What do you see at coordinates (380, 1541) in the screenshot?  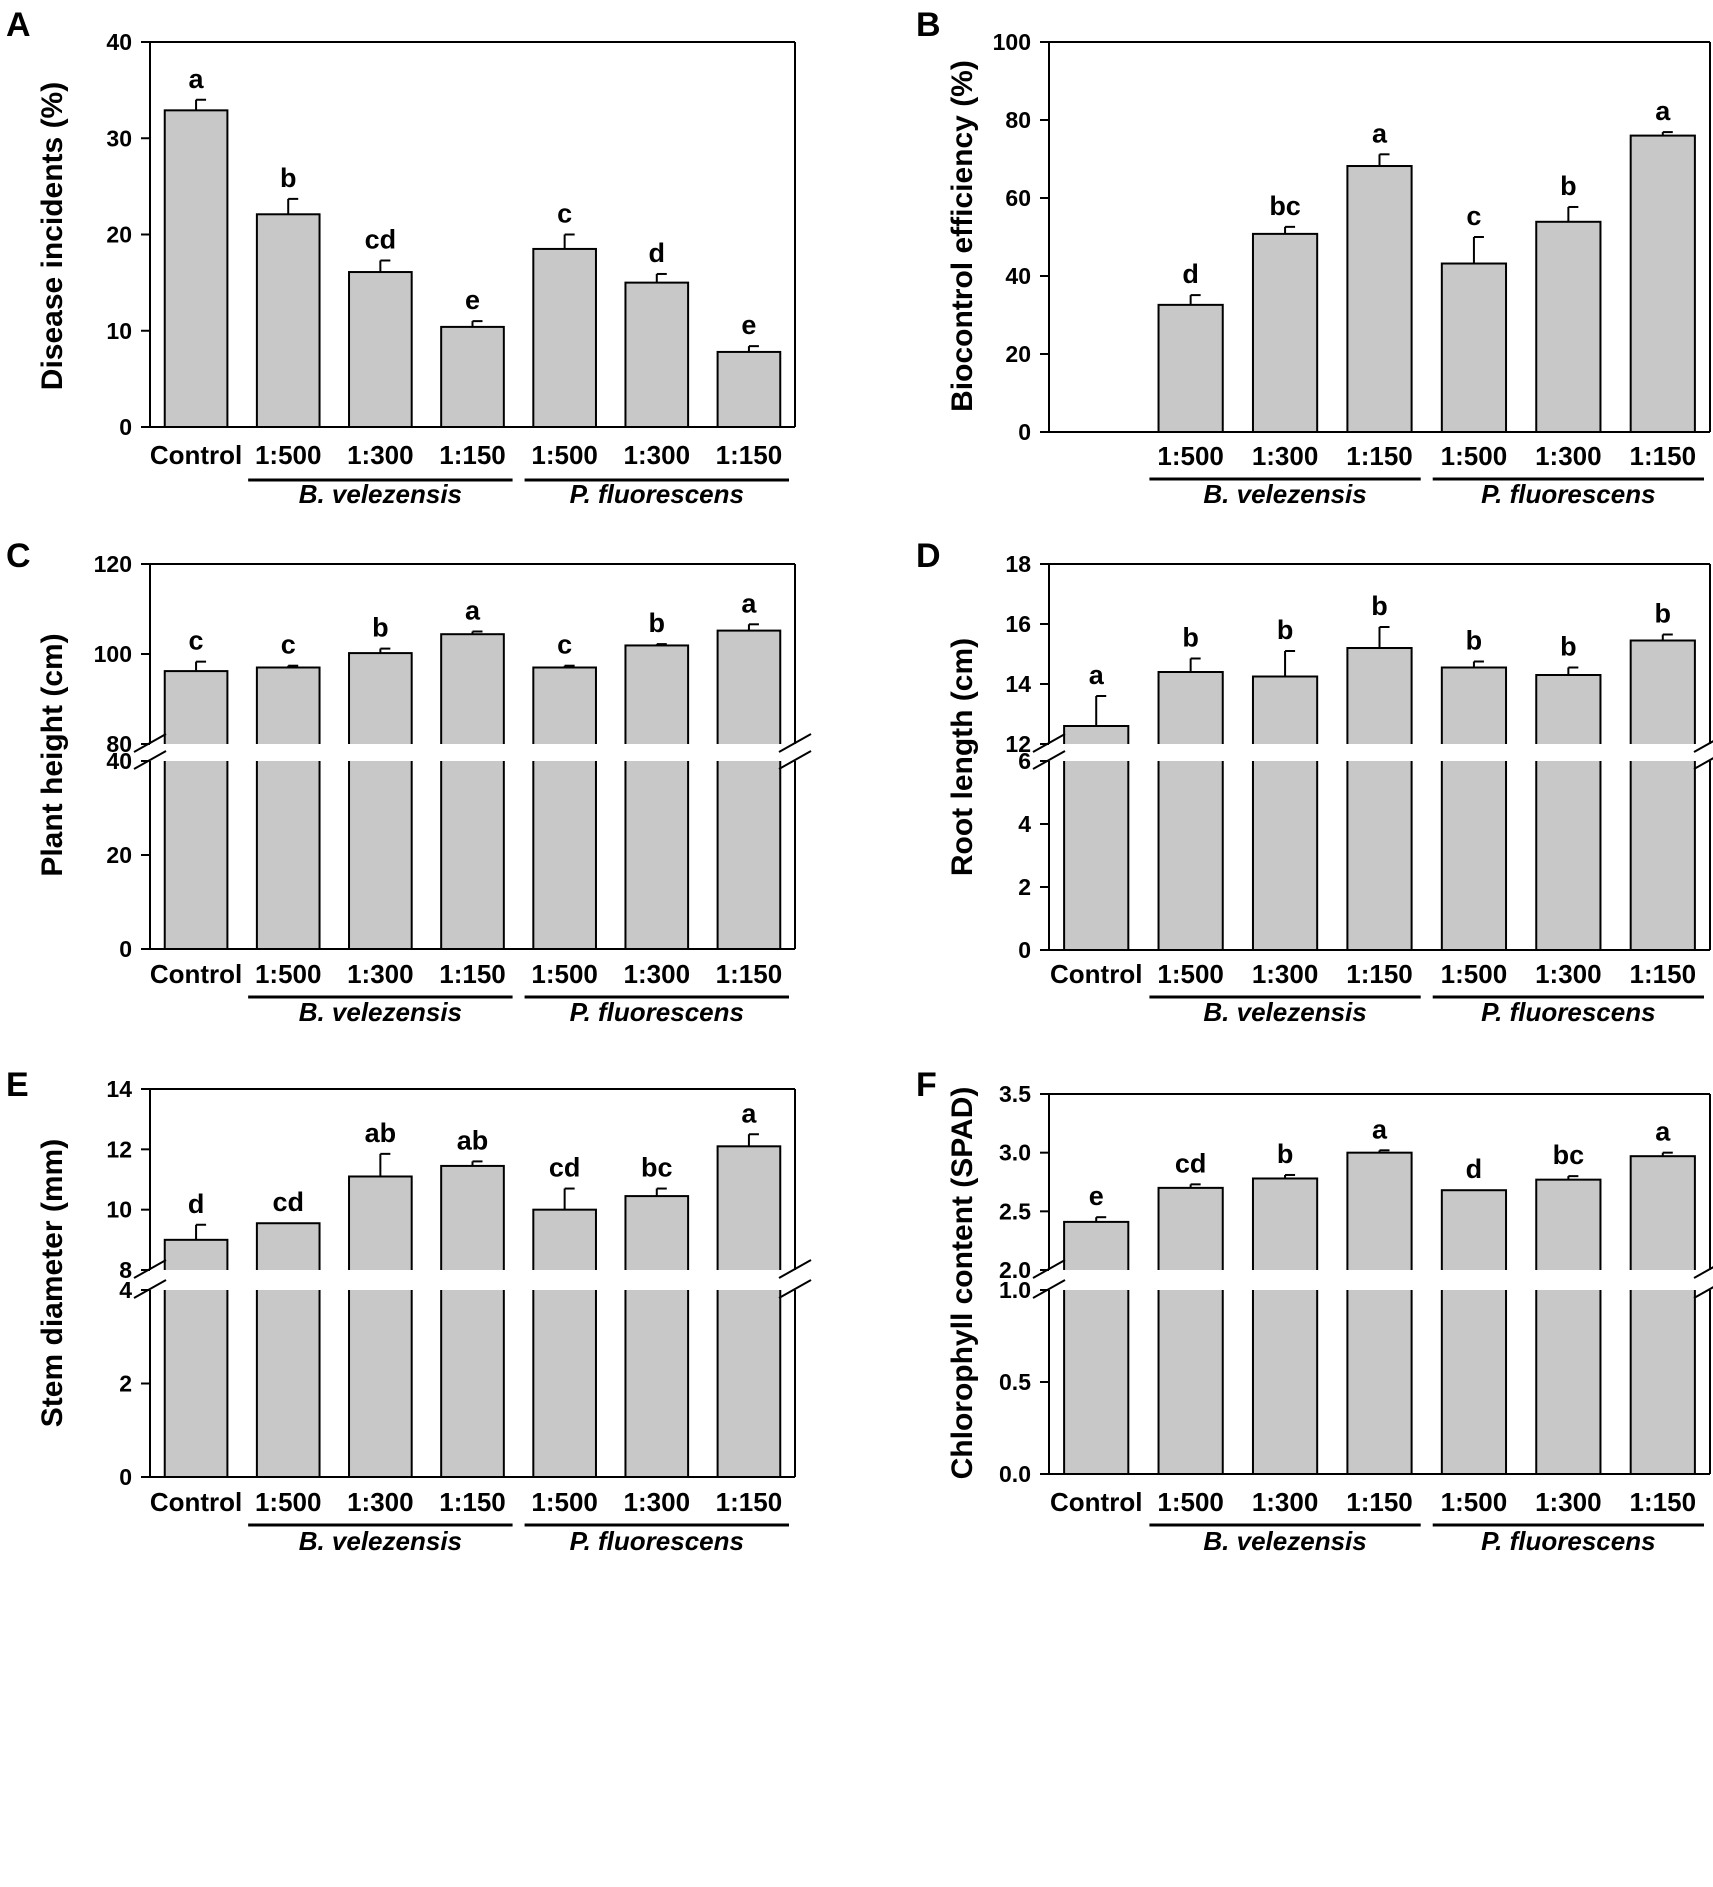 I see `group-label: B. velezensis` at bounding box center [380, 1541].